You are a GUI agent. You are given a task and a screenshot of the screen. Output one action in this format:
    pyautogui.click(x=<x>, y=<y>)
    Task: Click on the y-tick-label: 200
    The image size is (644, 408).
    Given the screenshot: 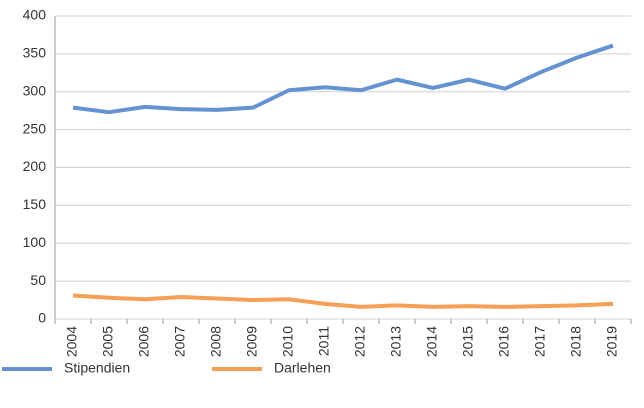 What is the action you would take?
    pyautogui.click(x=35, y=166)
    